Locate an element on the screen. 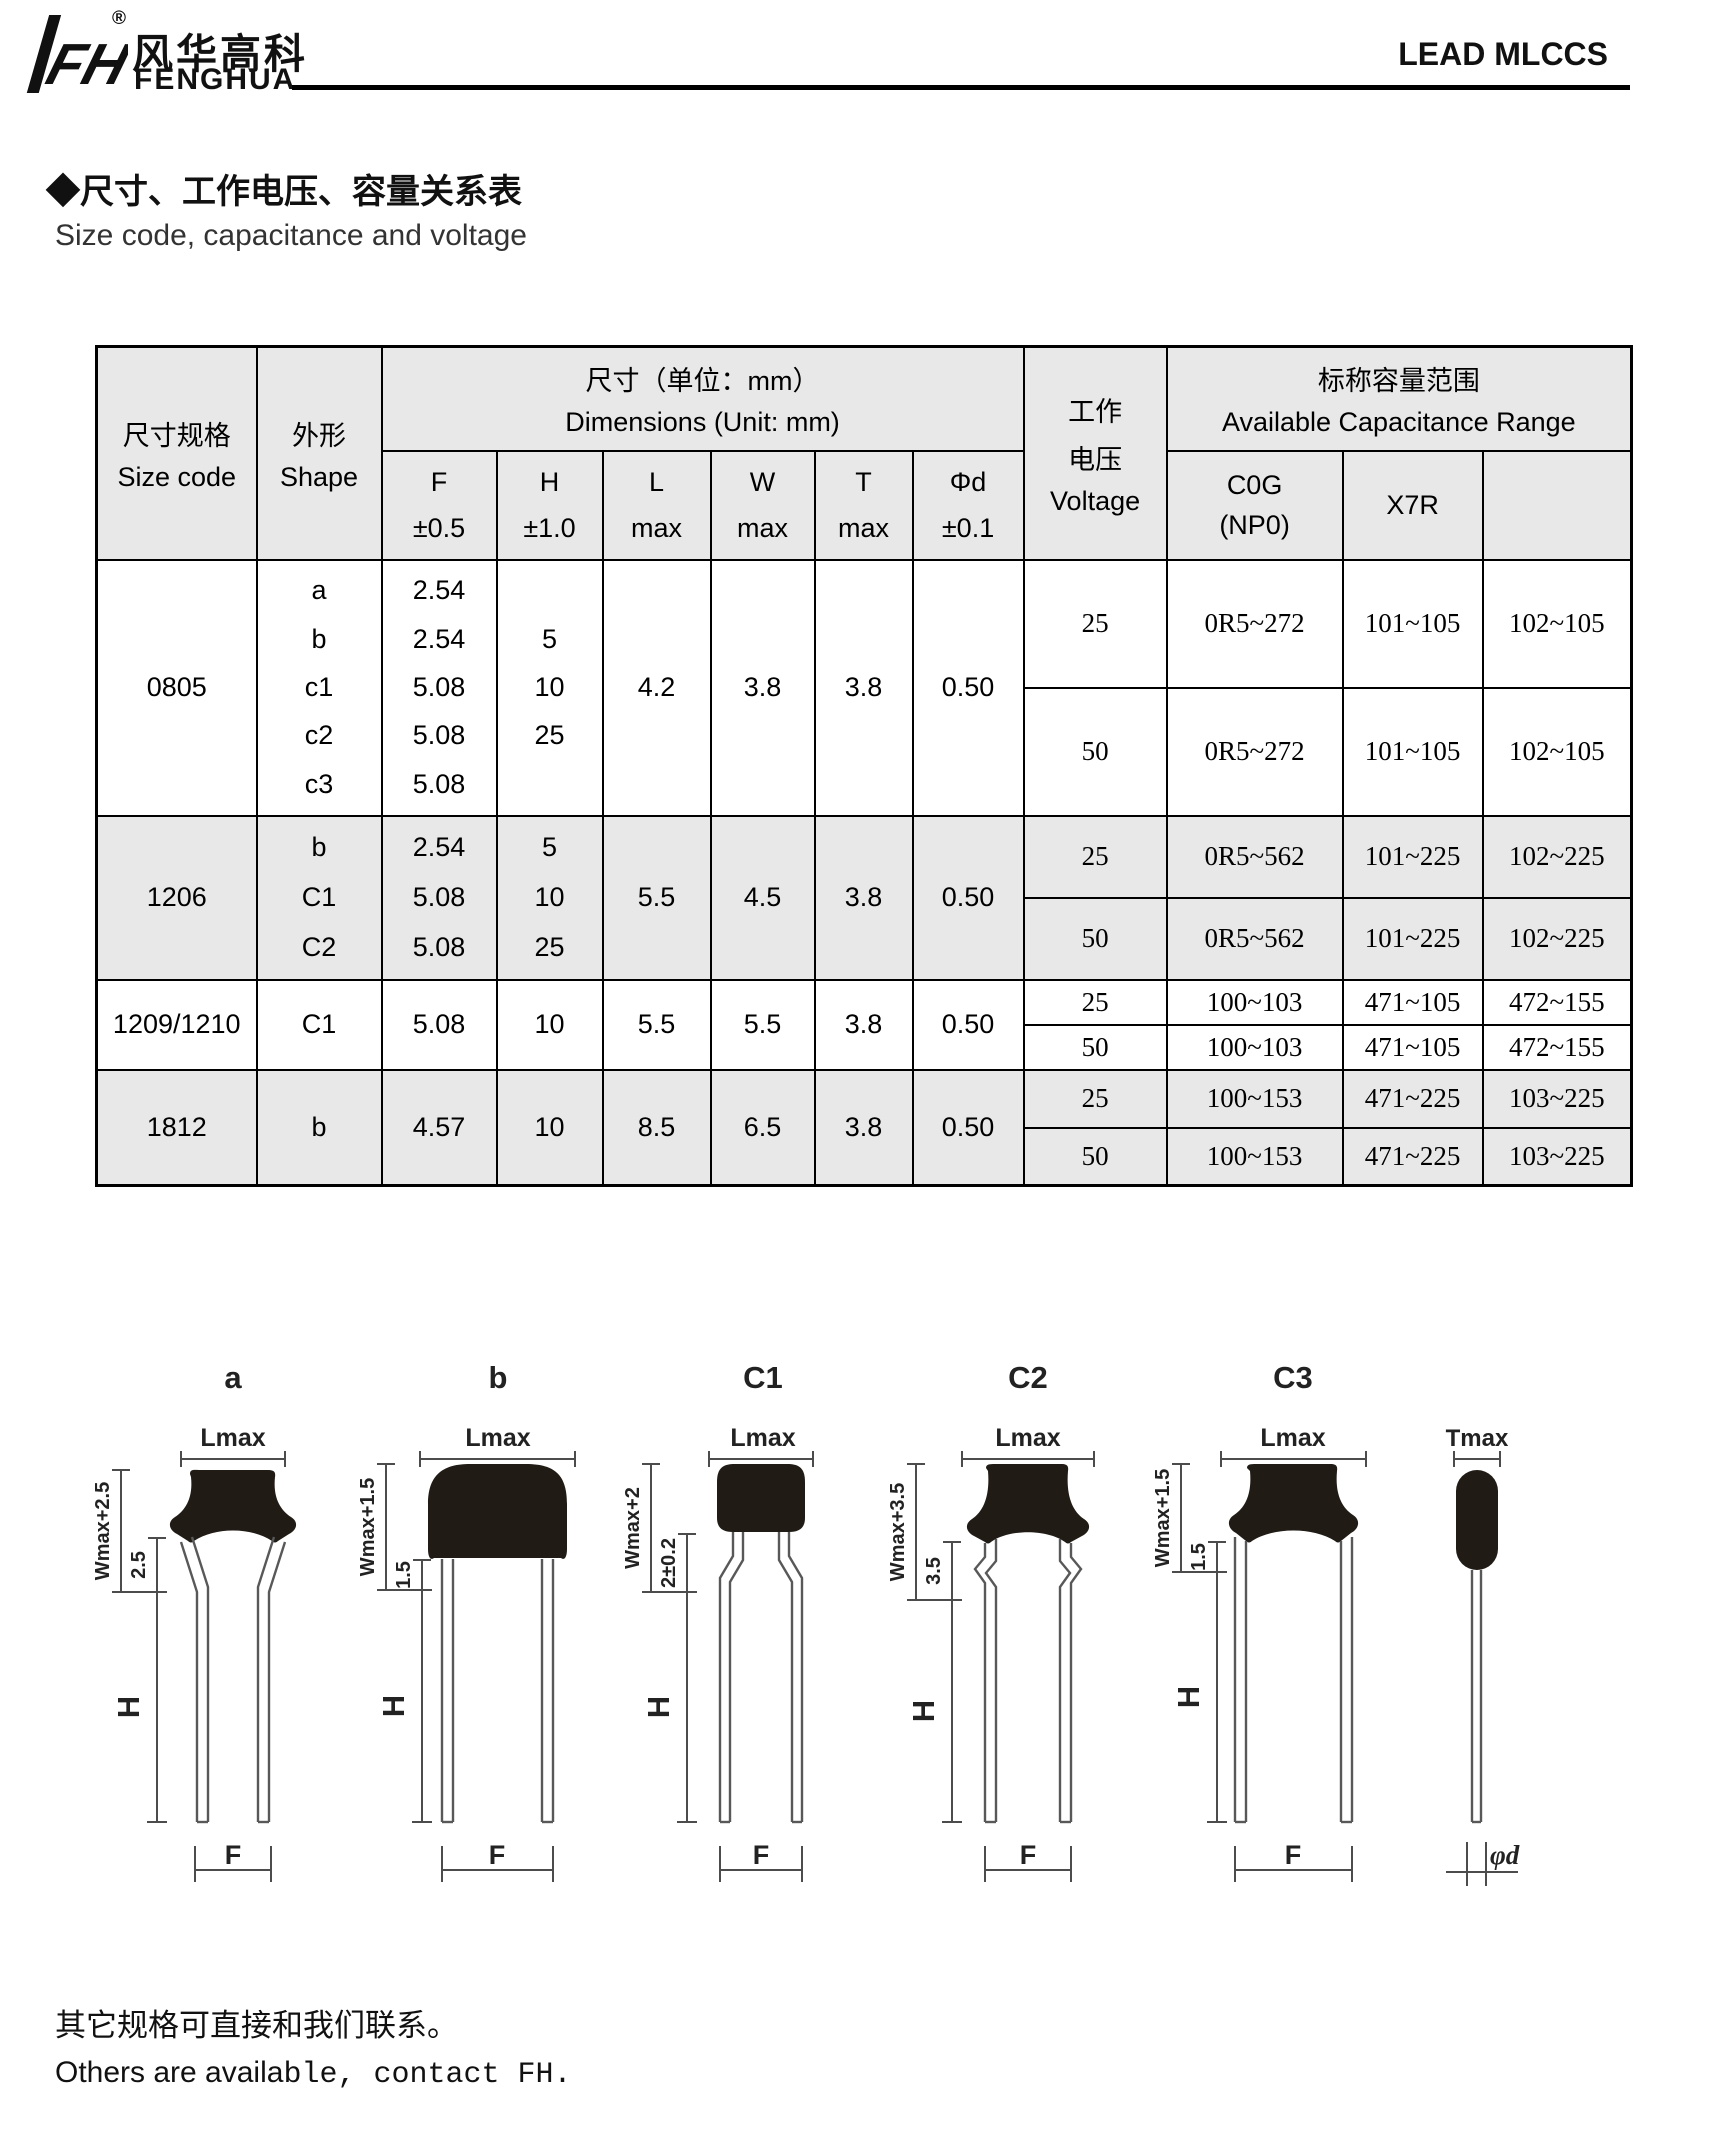 This screenshot has height=2138, width=1716. w-symbol: W is located at coordinates (762, 481).